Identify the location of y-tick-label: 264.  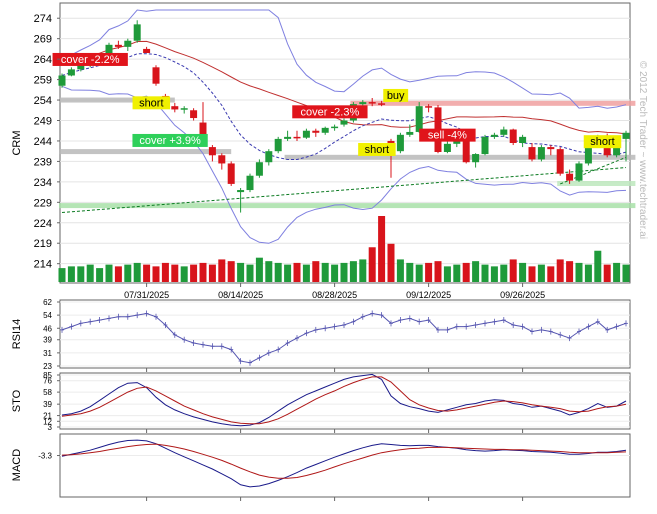
(43, 60).